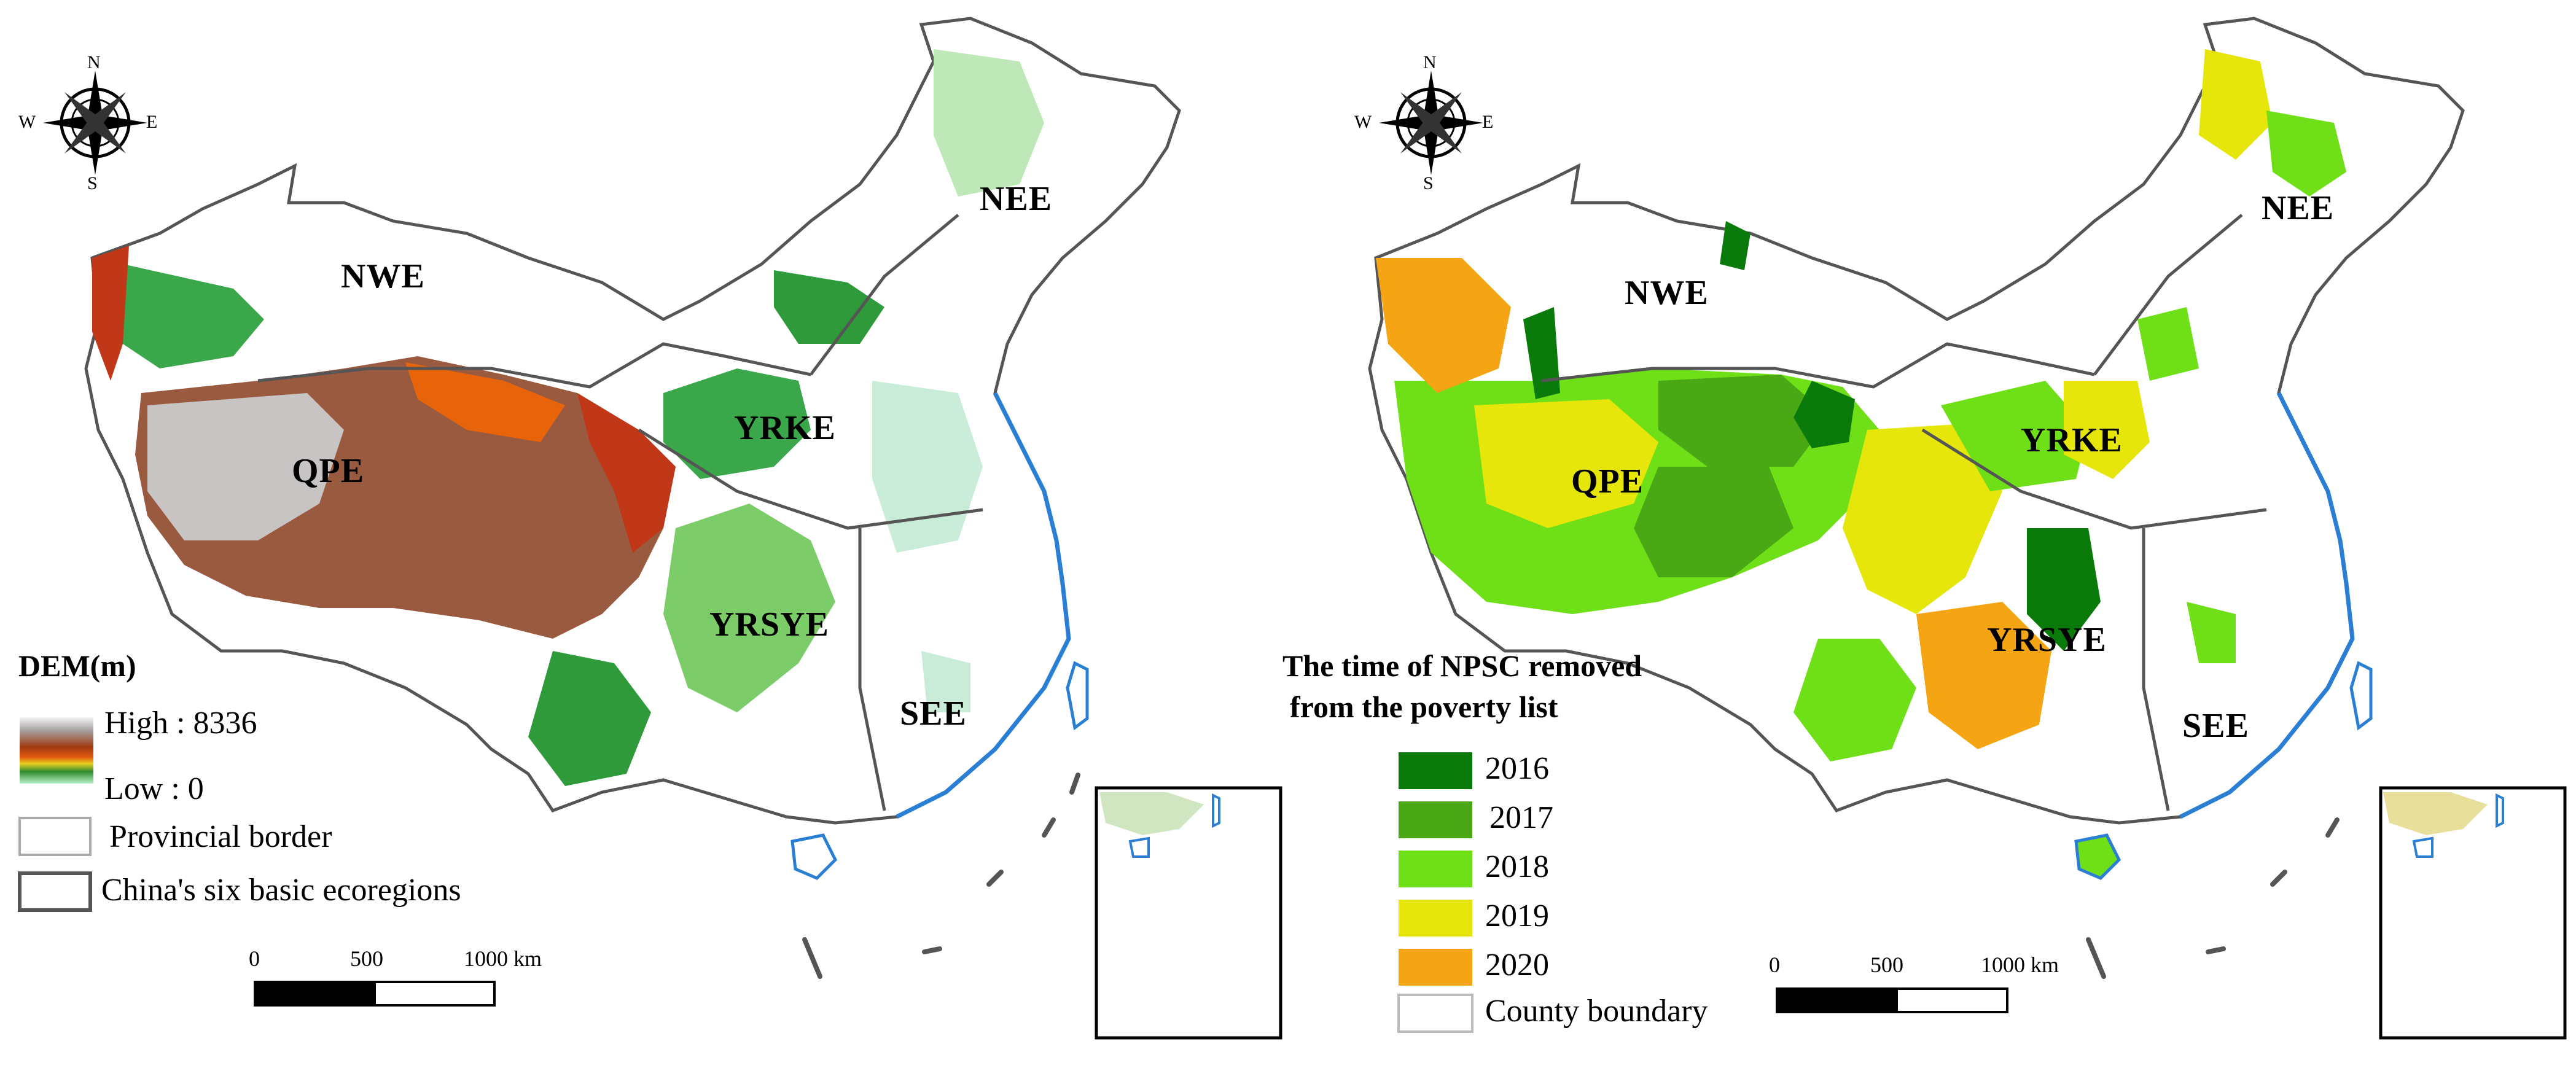 Image resolution: width=2576 pixels, height=1071 pixels. What do you see at coordinates (503, 958) in the screenshot?
I see `scale-label-1000: 1000 km` at bounding box center [503, 958].